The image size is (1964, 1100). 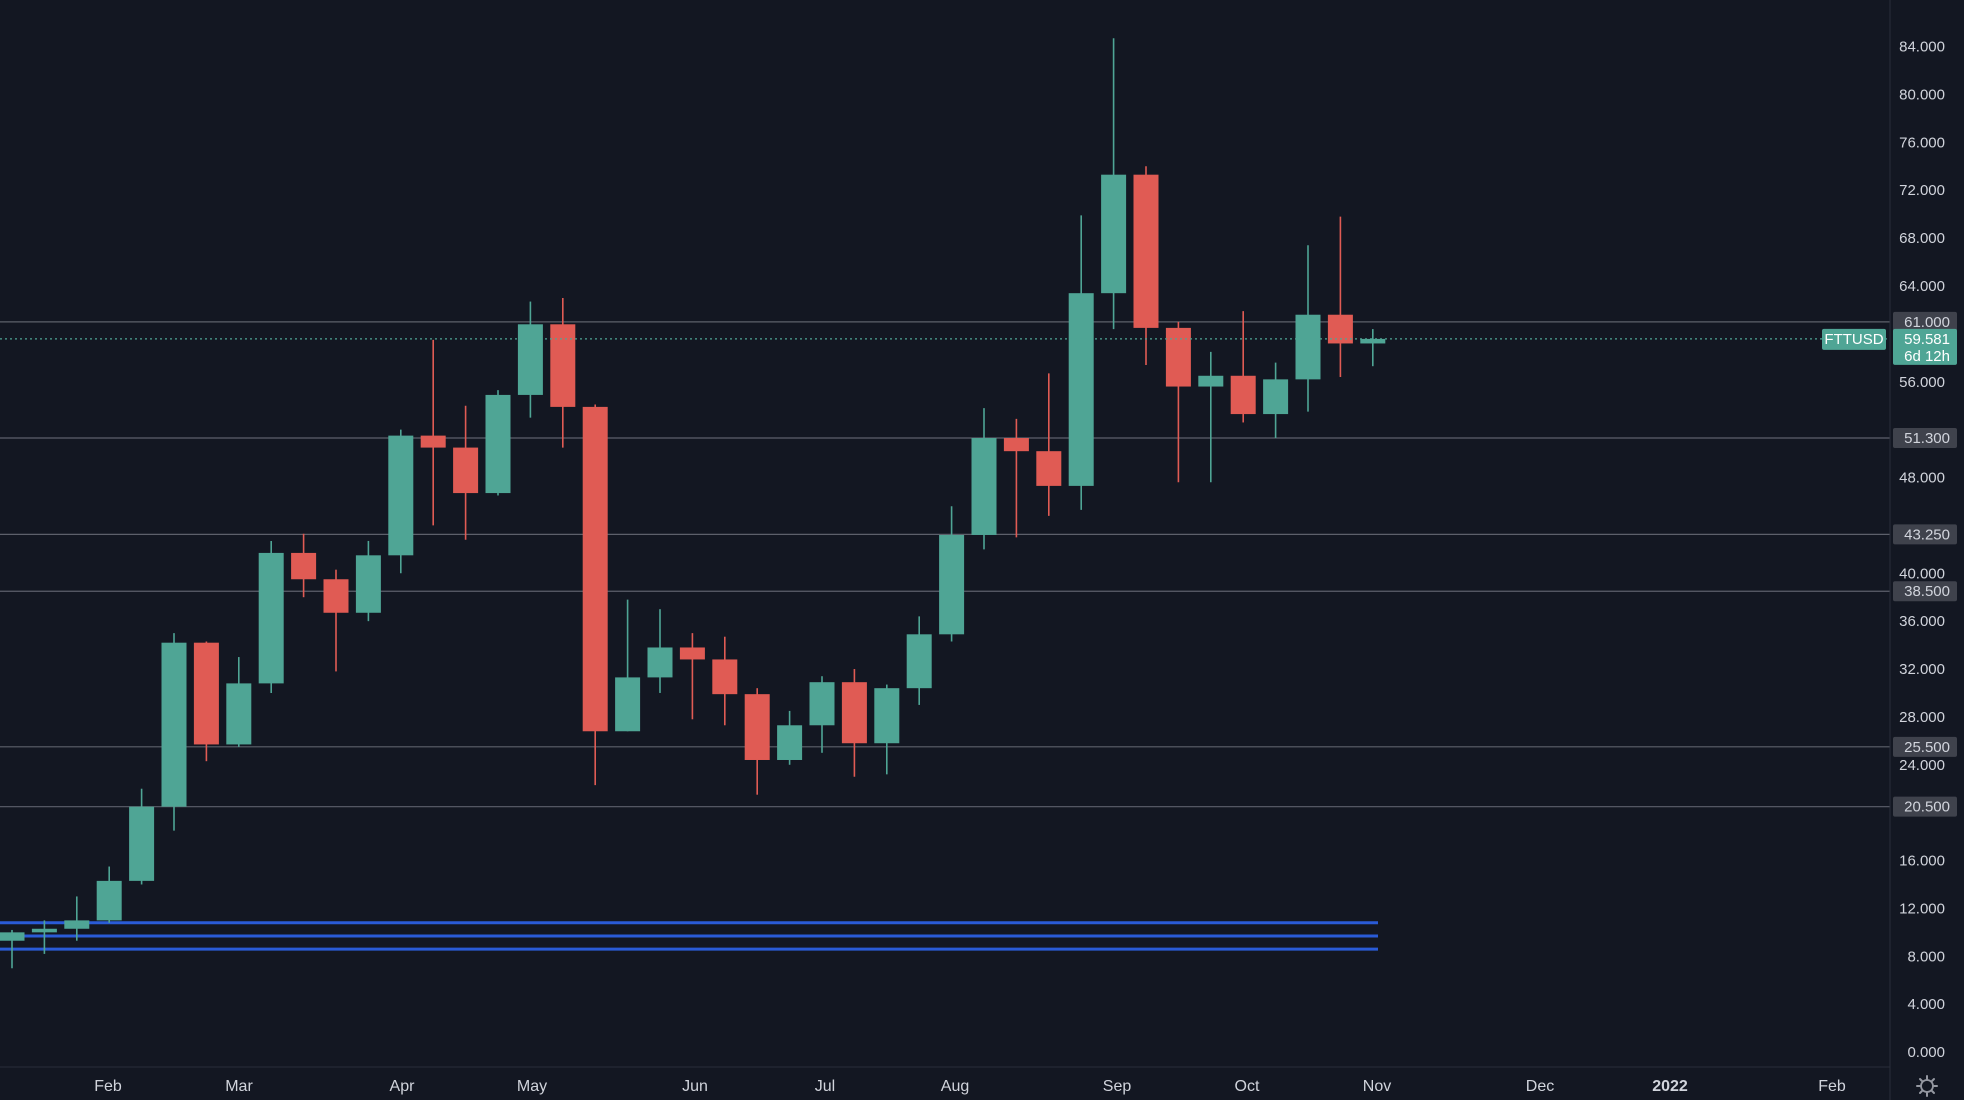 What do you see at coordinates (825, 1086) in the screenshot?
I see `time-tick-label: Jul` at bounding box center [825, 1086].